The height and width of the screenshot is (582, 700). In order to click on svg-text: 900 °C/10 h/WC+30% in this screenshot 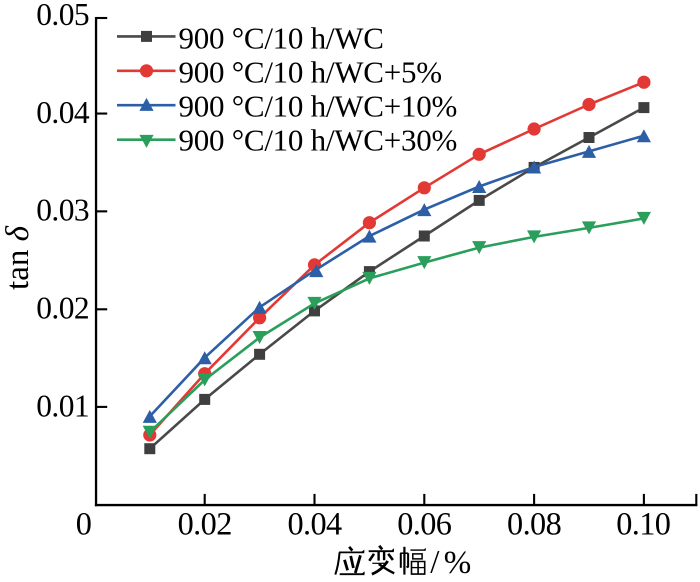, I will do `click(318, 139)`.